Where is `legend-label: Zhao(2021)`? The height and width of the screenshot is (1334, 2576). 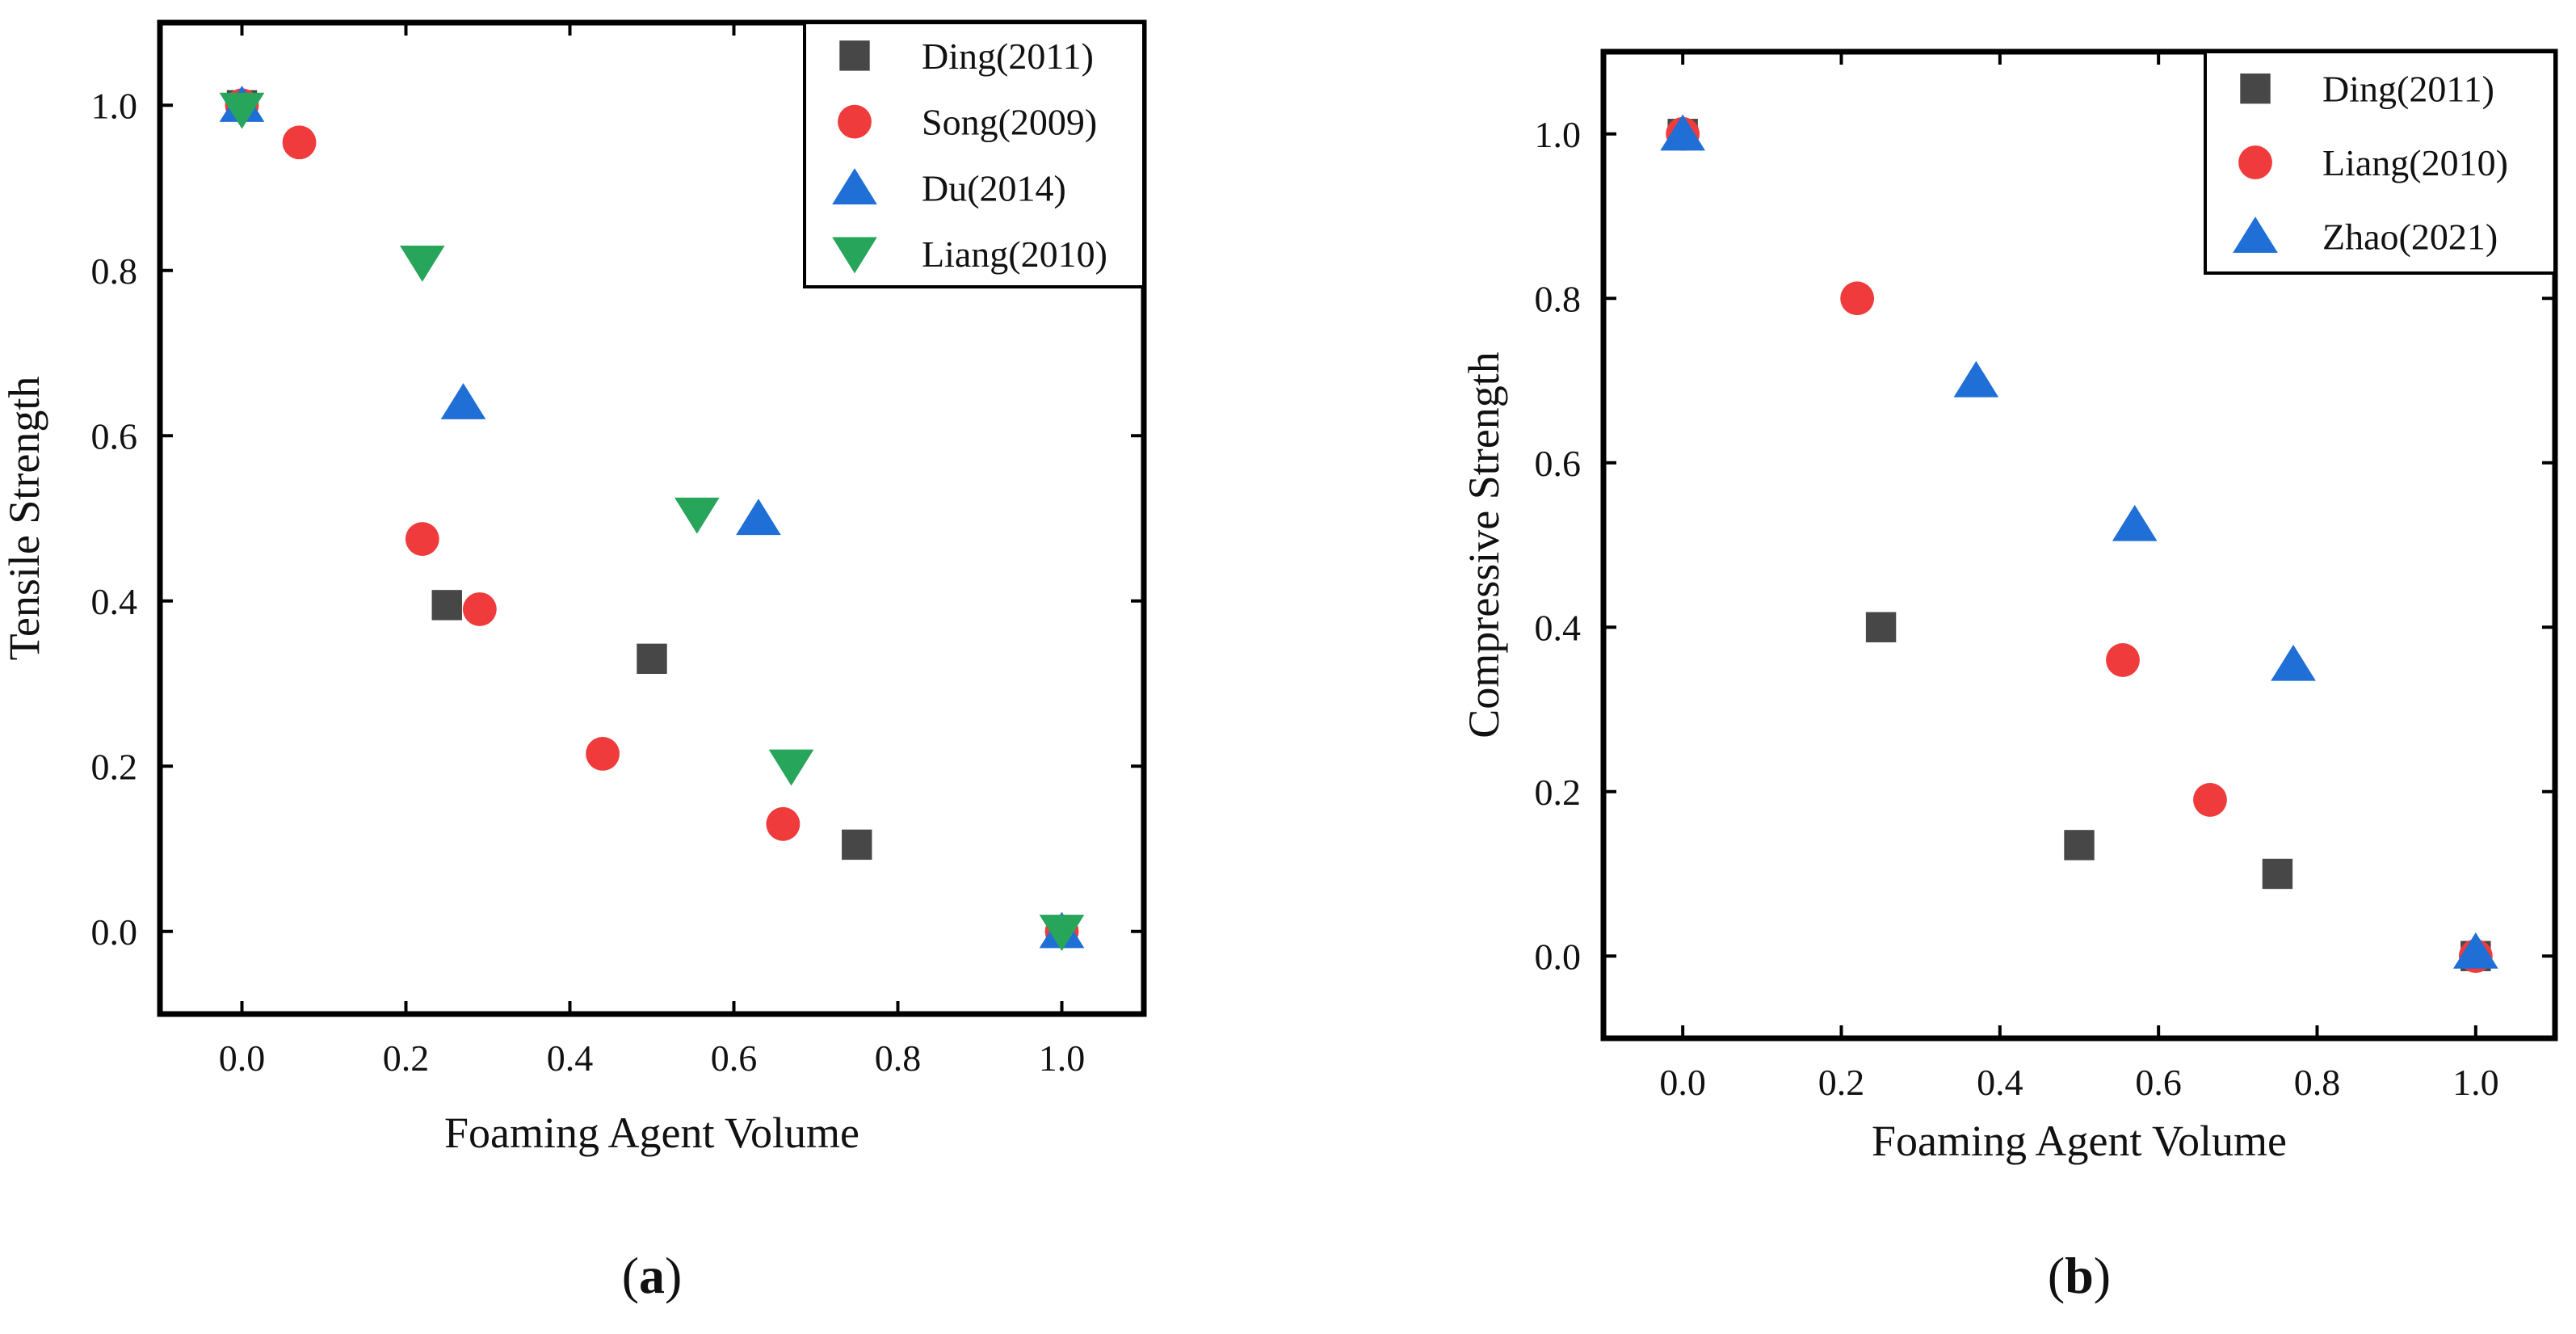 legend-label: Zhao(2021) is located at coordinates (2410, 236).